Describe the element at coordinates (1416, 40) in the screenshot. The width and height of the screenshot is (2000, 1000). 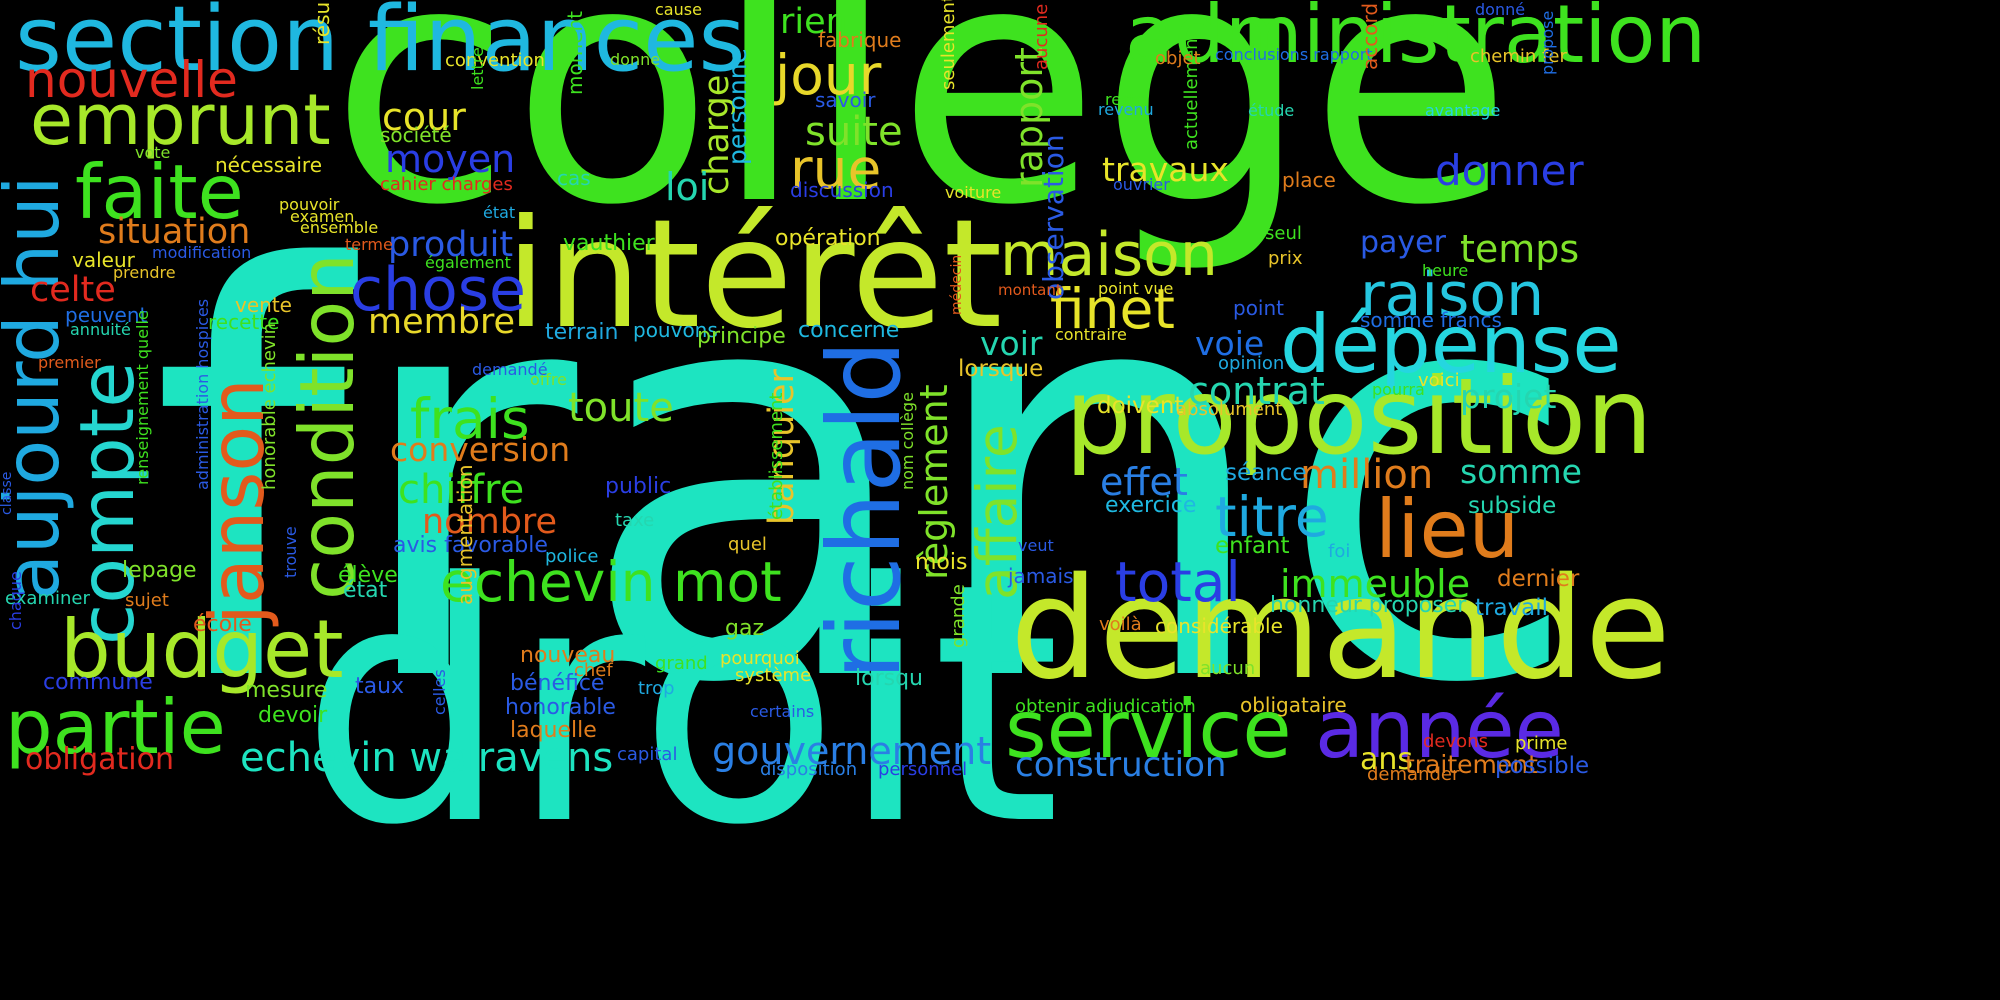
I see `word-cloud-word: administration` at that location.